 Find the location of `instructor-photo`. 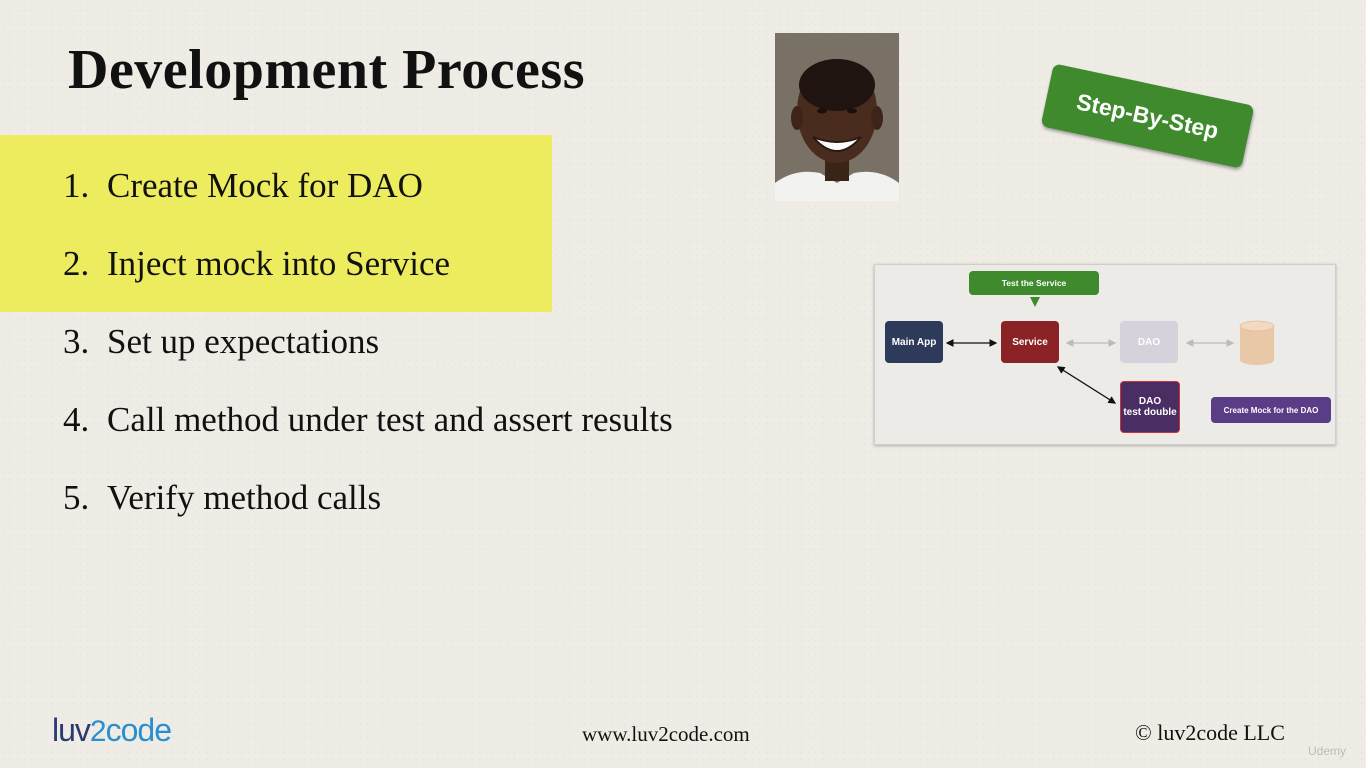

instructor-photo is located at coordinates (837, 117).